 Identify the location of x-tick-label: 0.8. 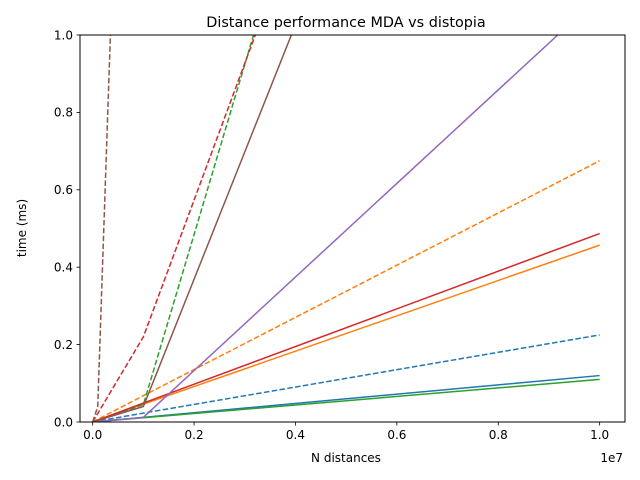
(498, 435).